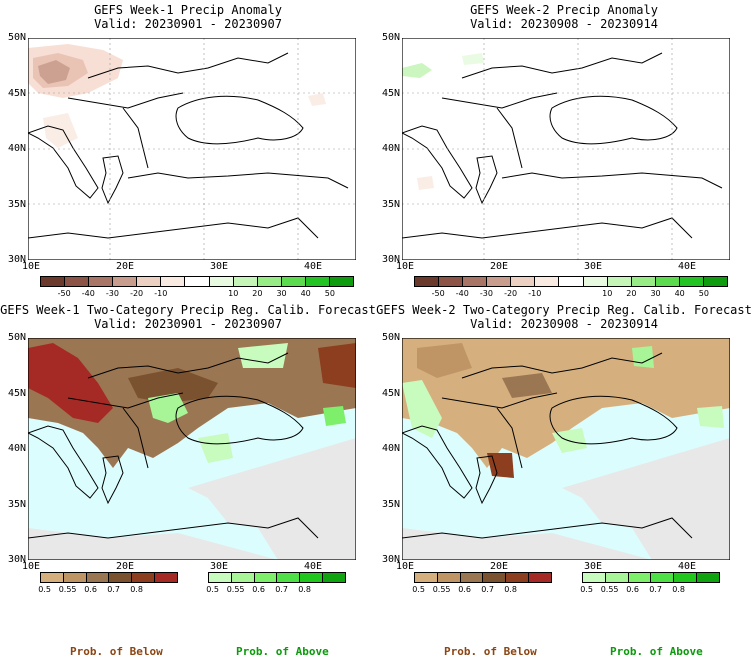  What do you see at coordinates (656, 651) in the screenshot?
I see `prob-above-label-2: Prob. of Above` at bounding box center [656, 651].